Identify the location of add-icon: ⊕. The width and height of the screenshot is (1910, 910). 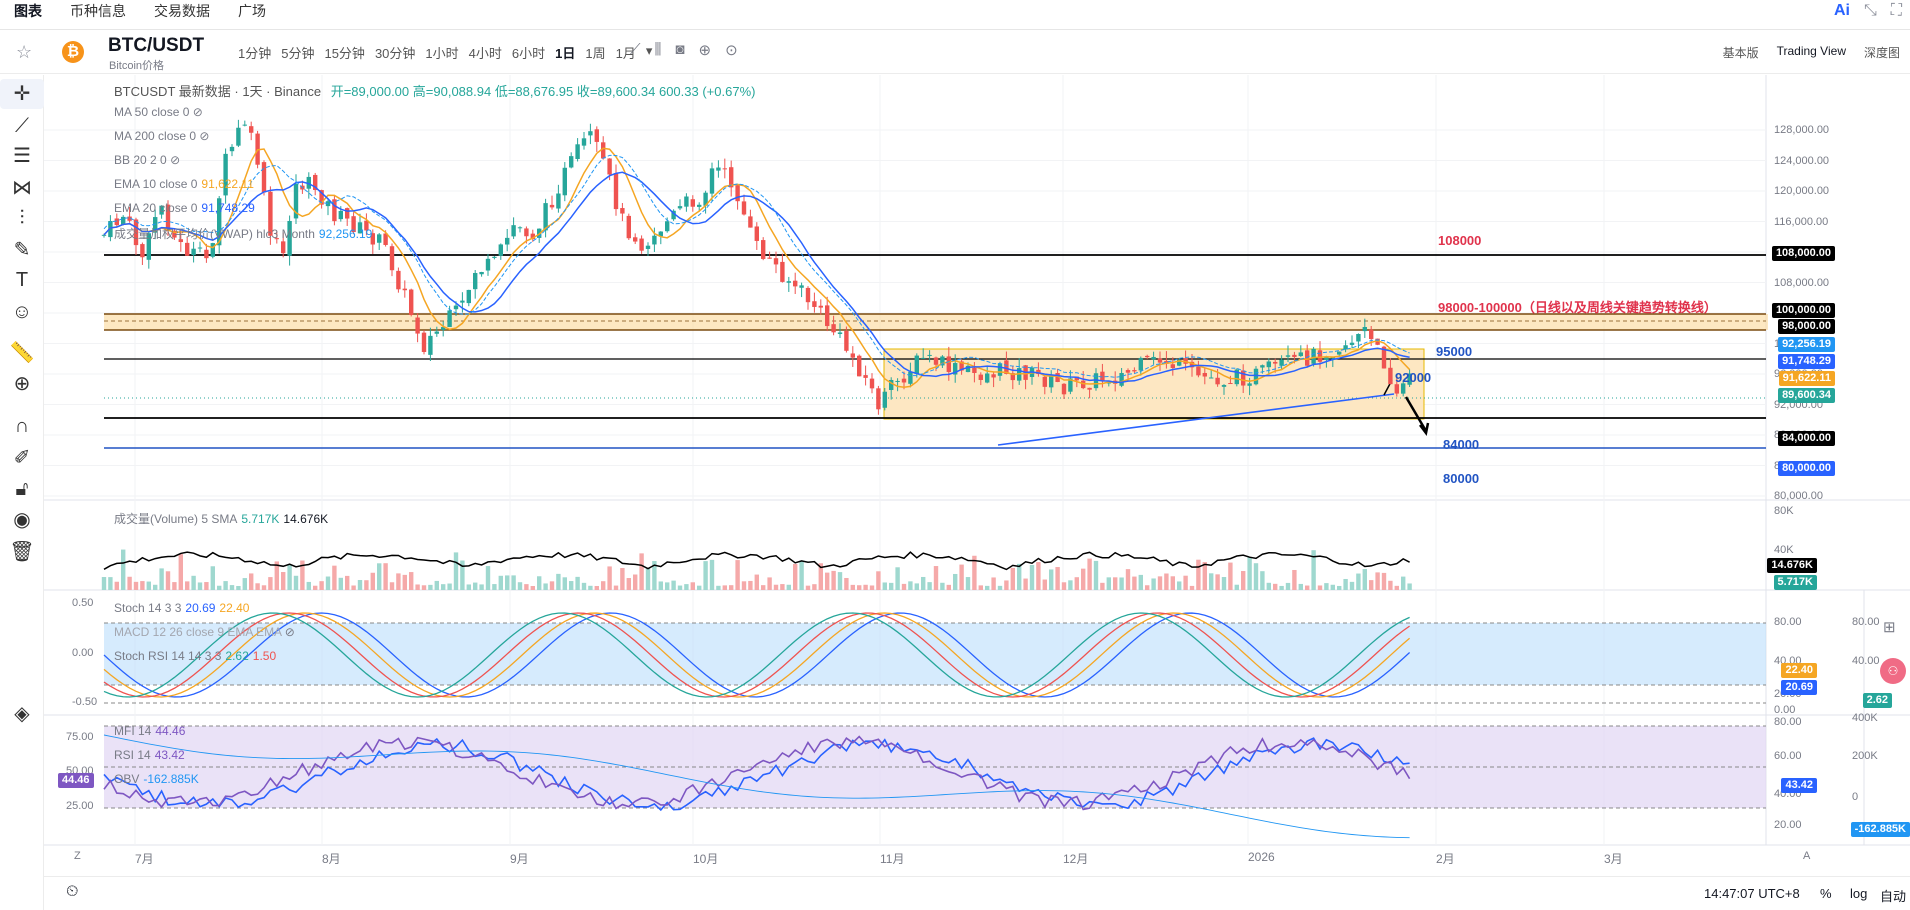
(705, 50).